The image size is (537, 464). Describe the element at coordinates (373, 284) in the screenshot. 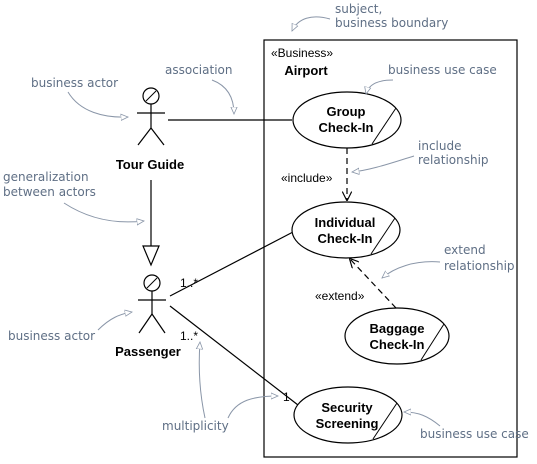

I see `extend-relationship-line` at that location.